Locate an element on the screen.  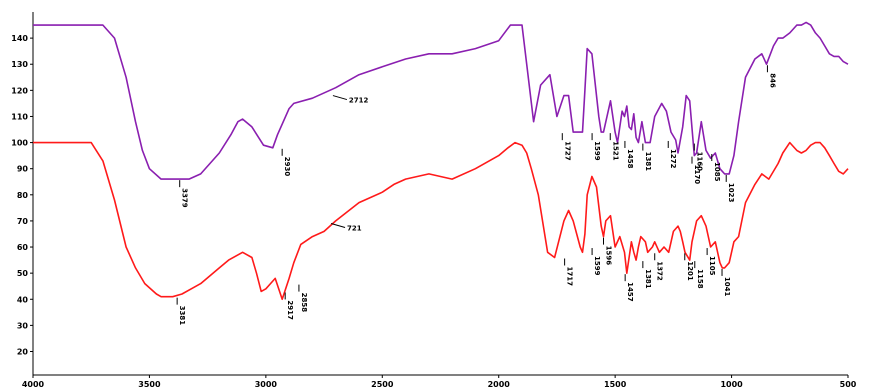
y-tick-label: 110 is located at coordinates (19, 116).